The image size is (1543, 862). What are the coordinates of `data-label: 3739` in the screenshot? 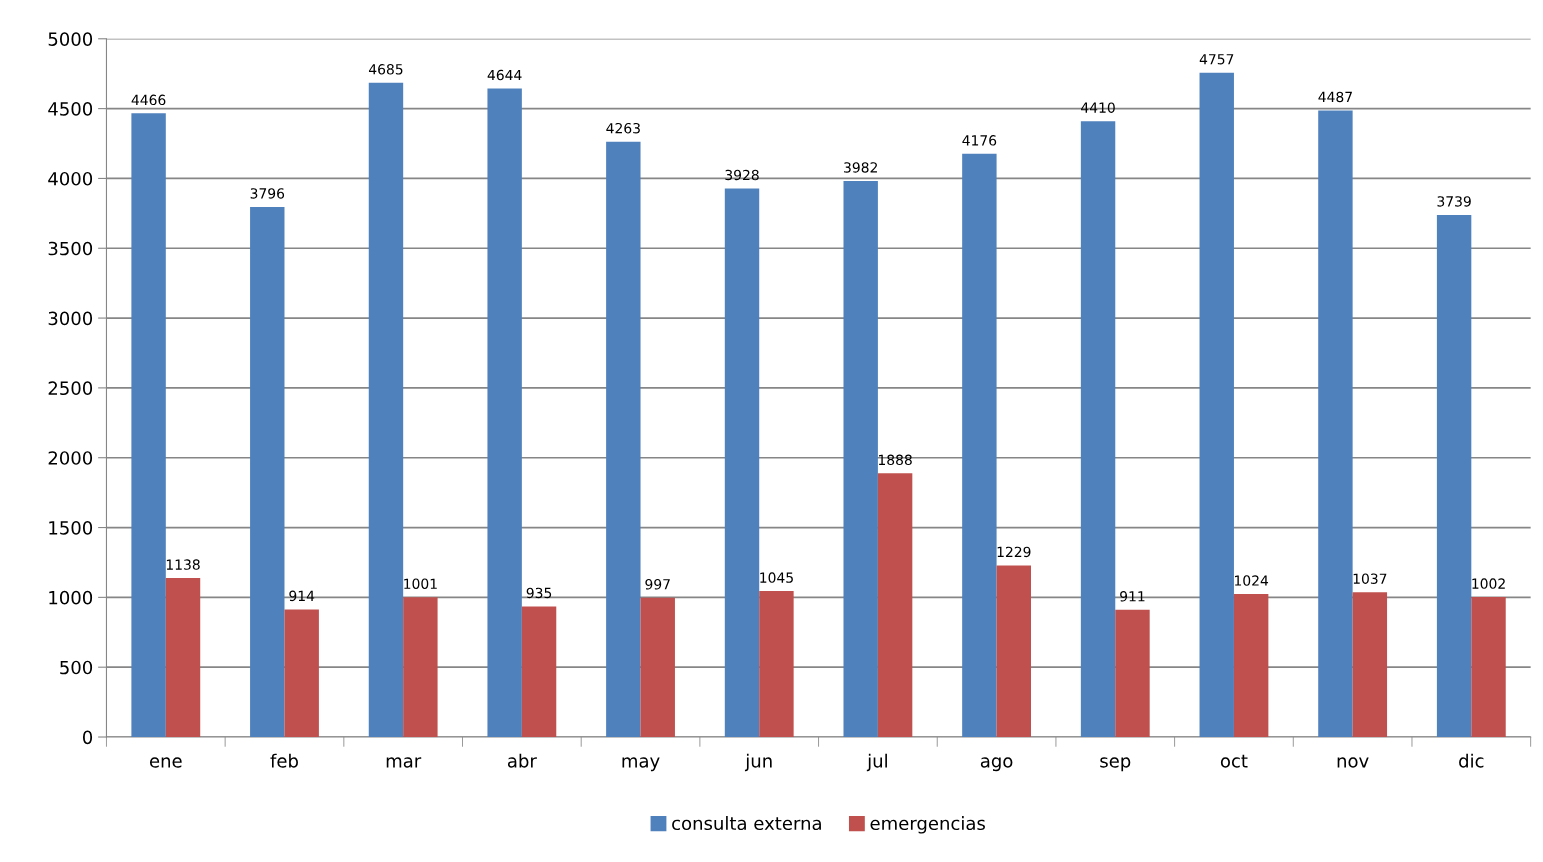 It's located at (1454, 201).